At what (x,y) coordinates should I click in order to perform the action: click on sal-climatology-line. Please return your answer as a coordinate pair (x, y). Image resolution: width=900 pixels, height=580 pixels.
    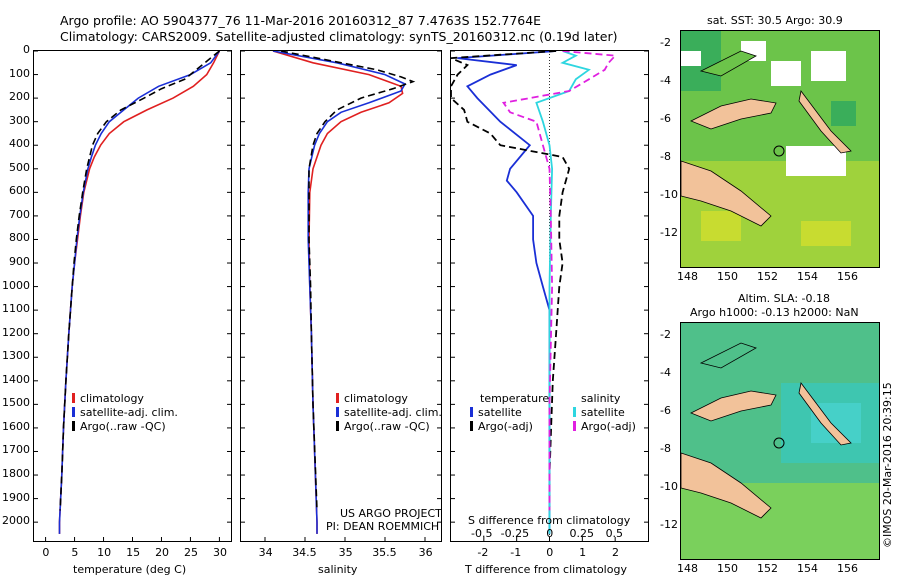
    Looking at the image, I should click on (338, 292).